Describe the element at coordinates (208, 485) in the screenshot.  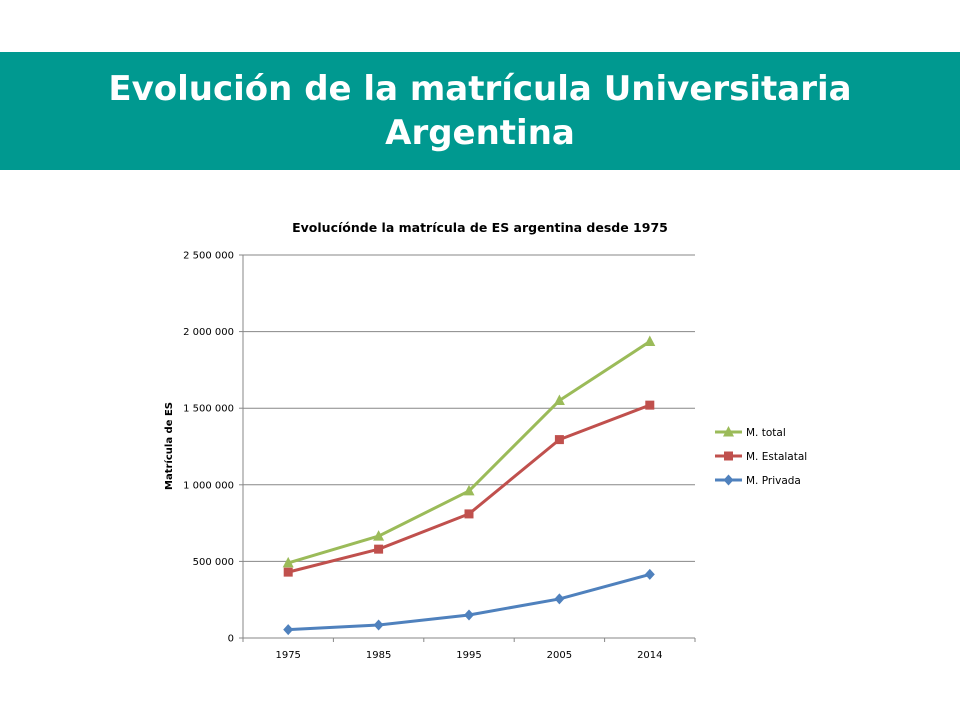
I see `y-tick-label: 1 000 000` at that location.